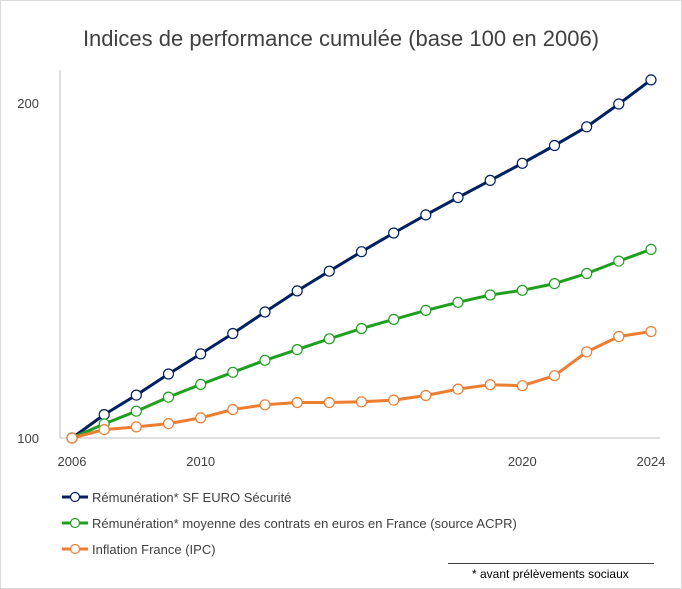 This screenshot has height=589, width=682. I want to click on data-point-s0-2016, so click(394, 233).